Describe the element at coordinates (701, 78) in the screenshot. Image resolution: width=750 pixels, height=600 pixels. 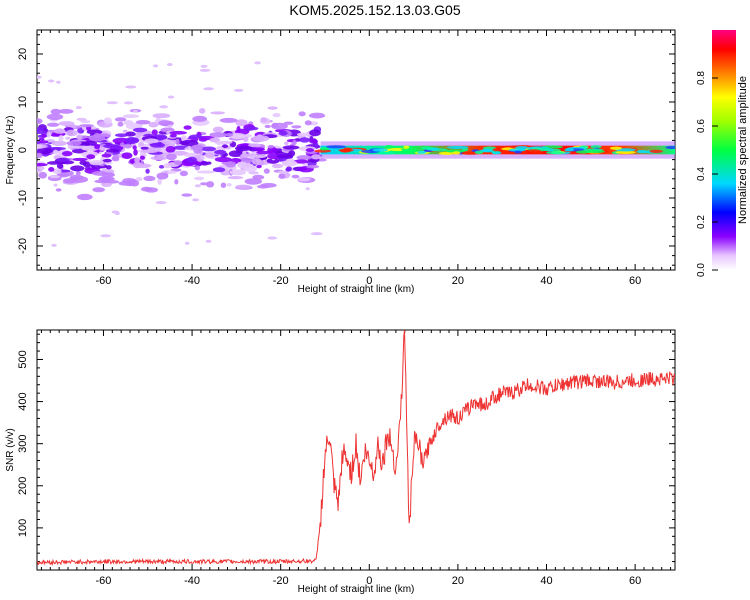
I see `colorbar-tick-label: 0.8` at that location.